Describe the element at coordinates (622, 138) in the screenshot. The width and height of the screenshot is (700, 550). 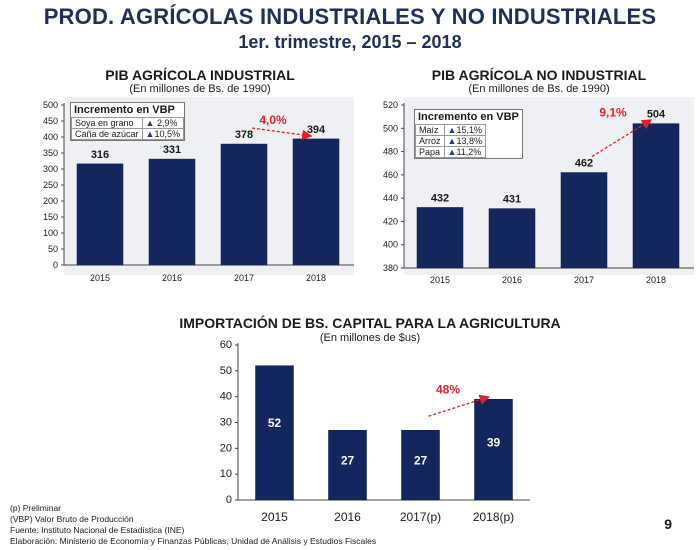
I see `chart2-growth-arrow` at that location.